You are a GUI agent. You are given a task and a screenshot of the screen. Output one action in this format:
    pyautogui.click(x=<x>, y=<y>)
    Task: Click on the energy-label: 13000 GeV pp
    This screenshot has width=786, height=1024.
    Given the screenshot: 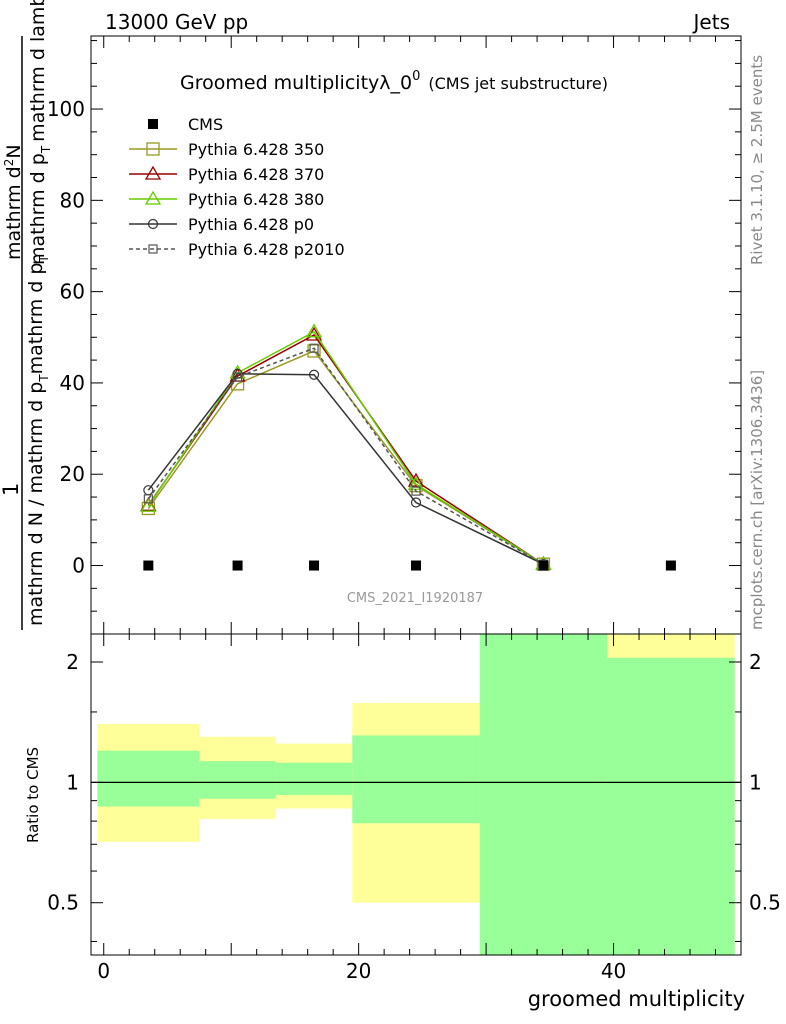 What is the action you would take?
    pyautogui.click(x=176, y=22)
    